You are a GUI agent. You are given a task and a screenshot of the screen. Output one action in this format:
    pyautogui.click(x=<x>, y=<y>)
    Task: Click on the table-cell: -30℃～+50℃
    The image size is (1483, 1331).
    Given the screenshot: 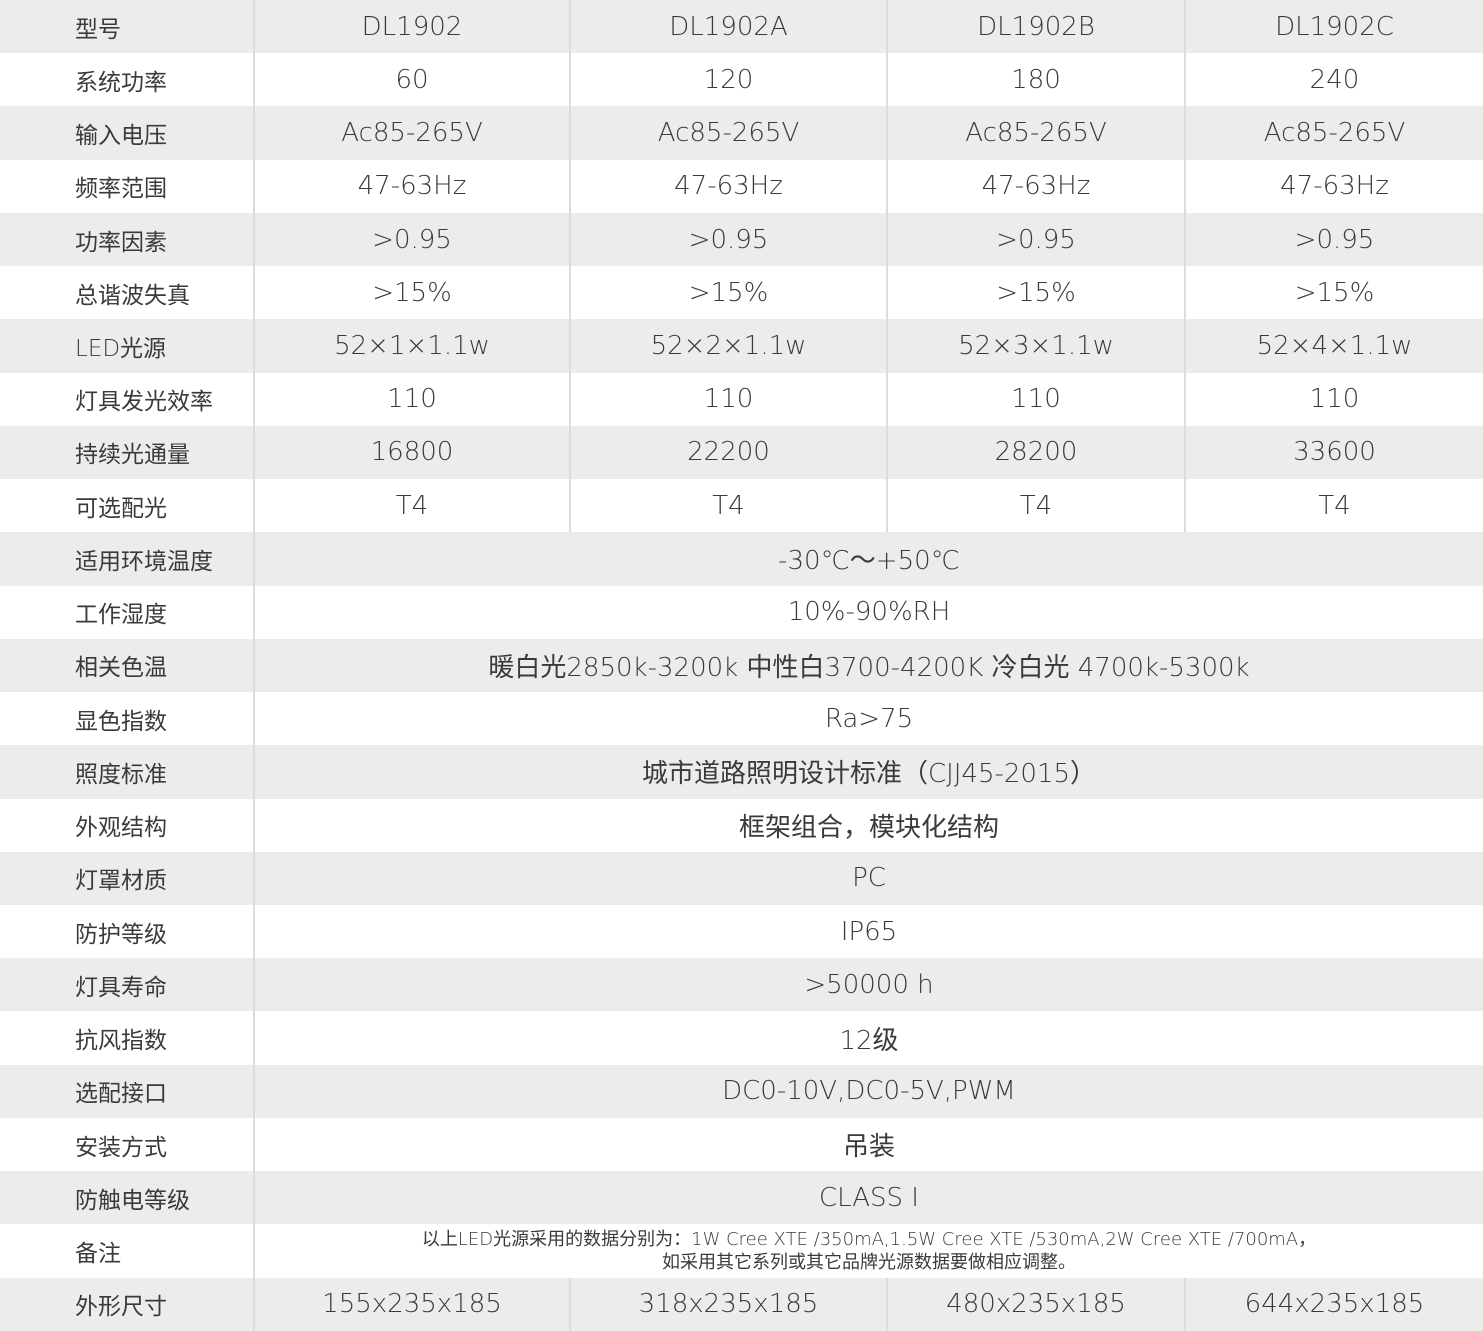 What is the action you would take?
    pyautogui.click(x=868, y=559)
    